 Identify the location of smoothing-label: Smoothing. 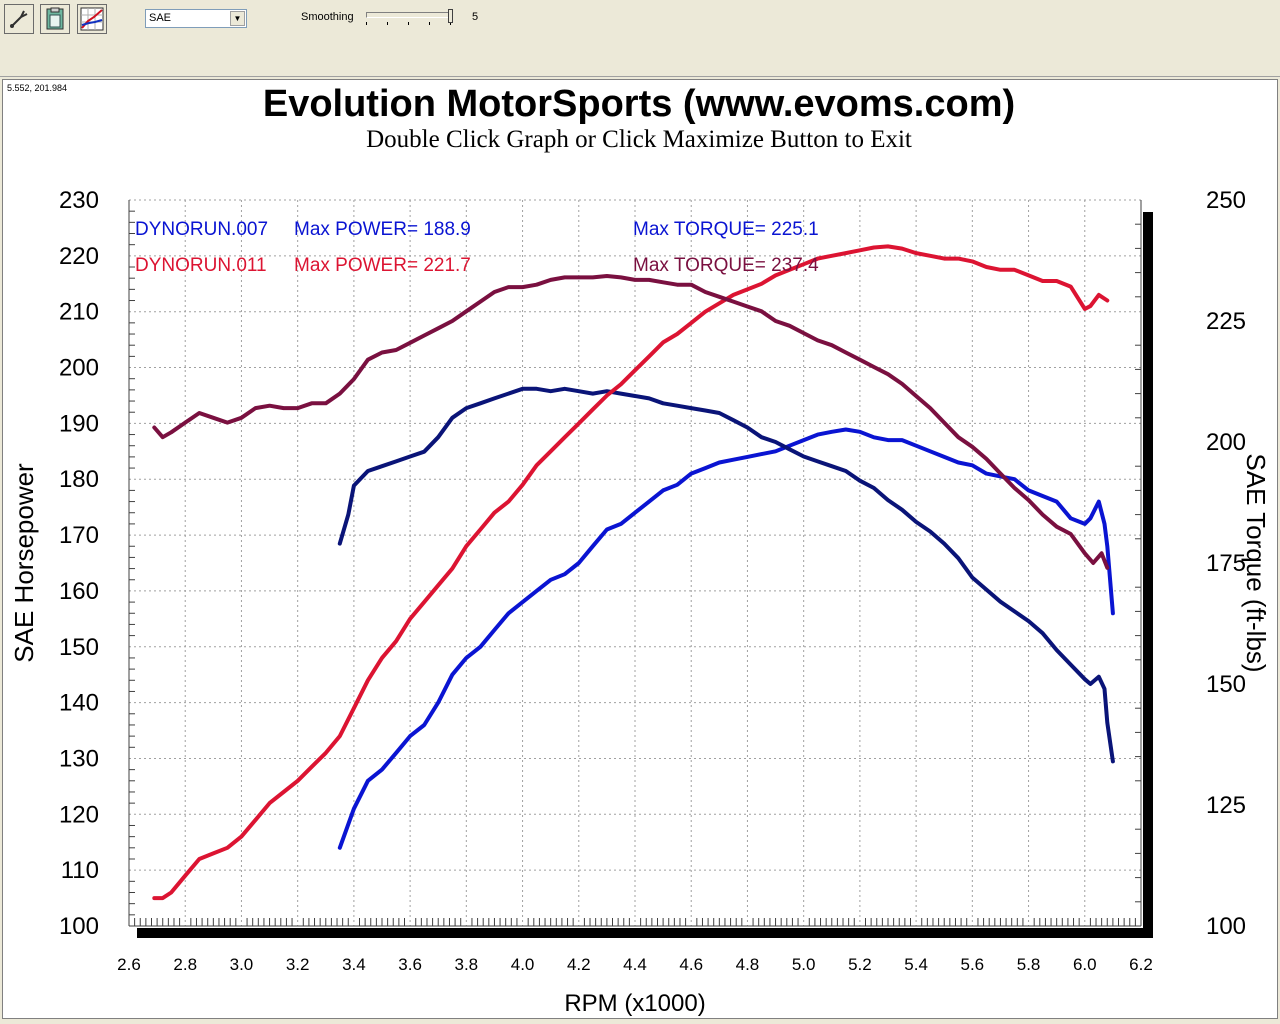
(327, 17).